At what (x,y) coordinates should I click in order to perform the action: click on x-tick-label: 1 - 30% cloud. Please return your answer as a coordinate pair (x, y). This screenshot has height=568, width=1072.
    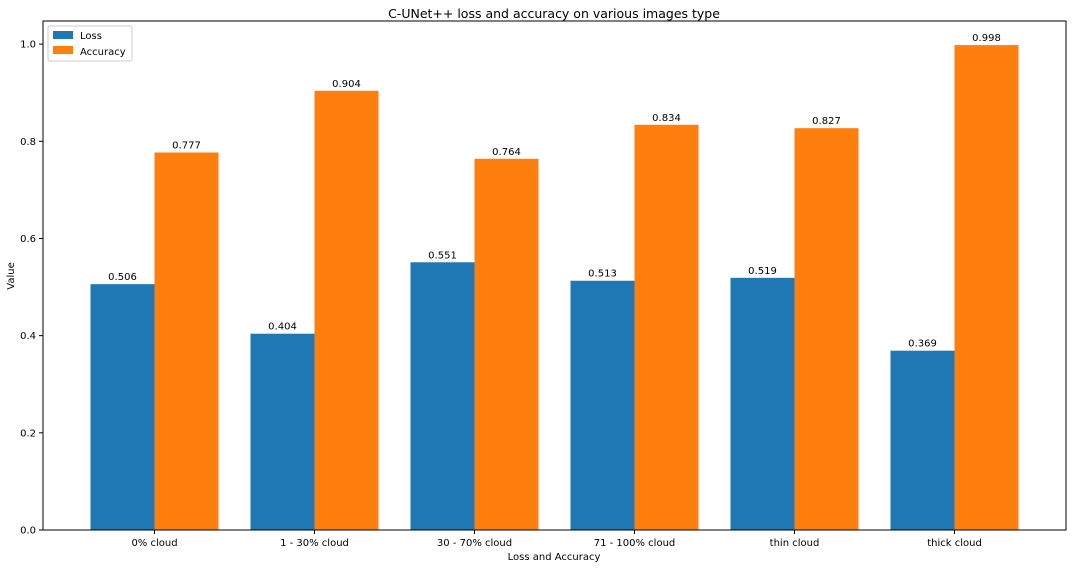
    Looking at the image, I should click on (314, 543).